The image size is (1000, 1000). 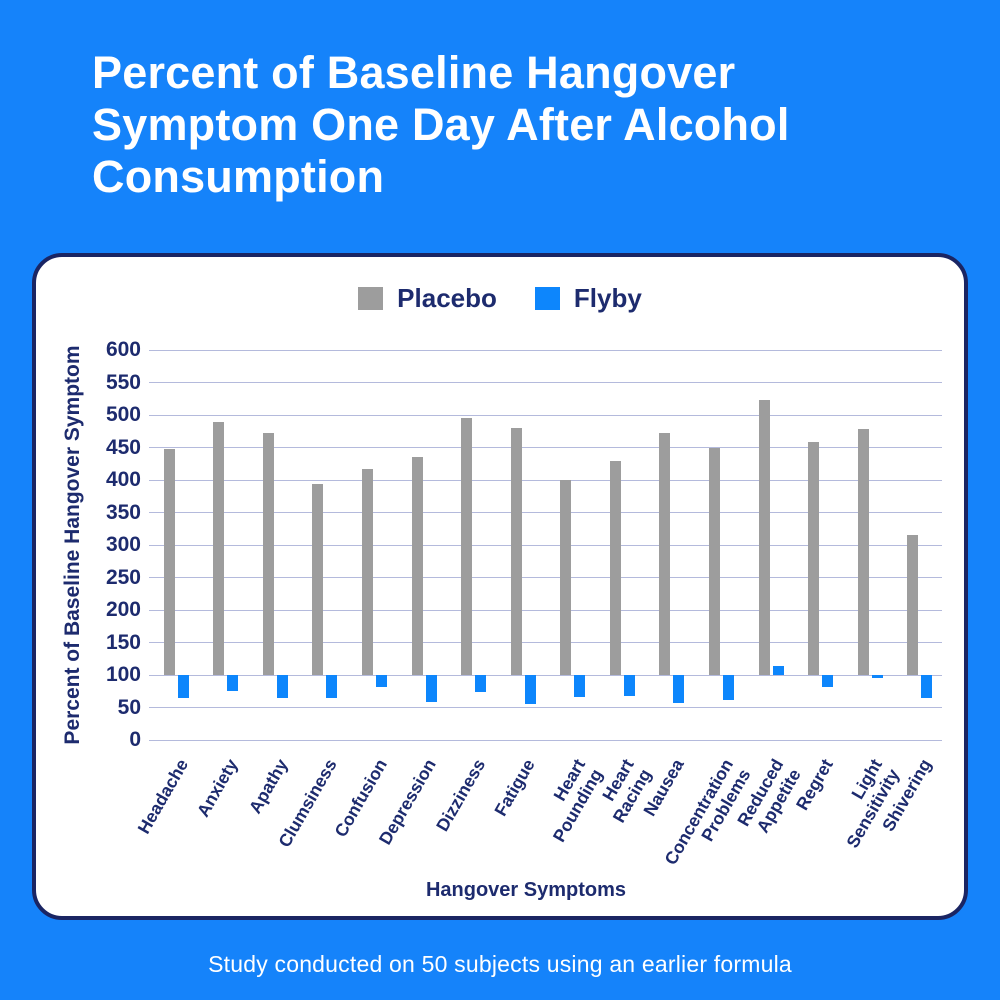 What do you see at coordinates (123, 577) in the screenshot?
I see `y-tick-label: 250` at bounding box center [123, 577].